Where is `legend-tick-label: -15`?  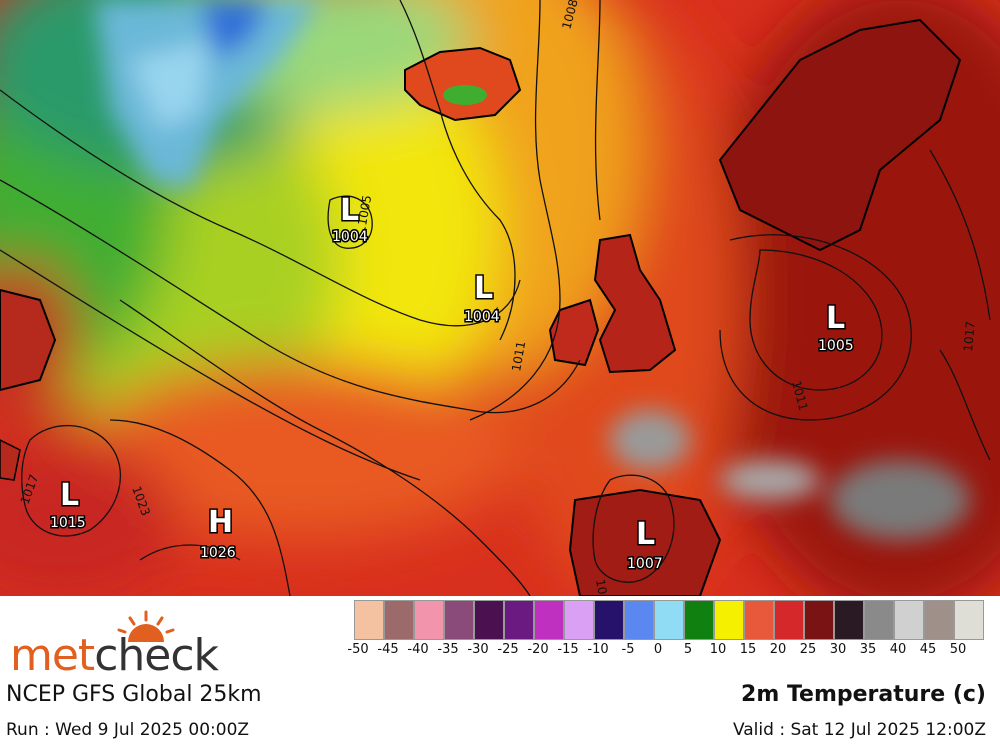 legend-tick-label: -15 is located at coordinates (568, 649).